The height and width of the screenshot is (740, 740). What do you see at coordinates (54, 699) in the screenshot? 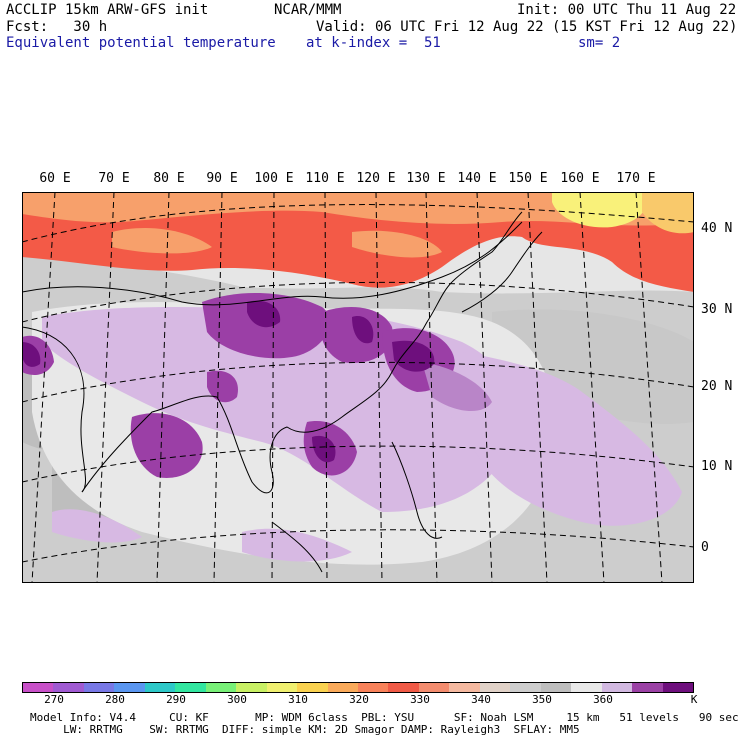
I see `colorbar-tick-label: 270` at bounding box center [54, 699].